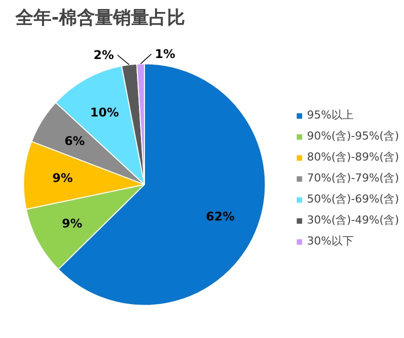  I want to click on data-label: 62%, so click(220, 216).